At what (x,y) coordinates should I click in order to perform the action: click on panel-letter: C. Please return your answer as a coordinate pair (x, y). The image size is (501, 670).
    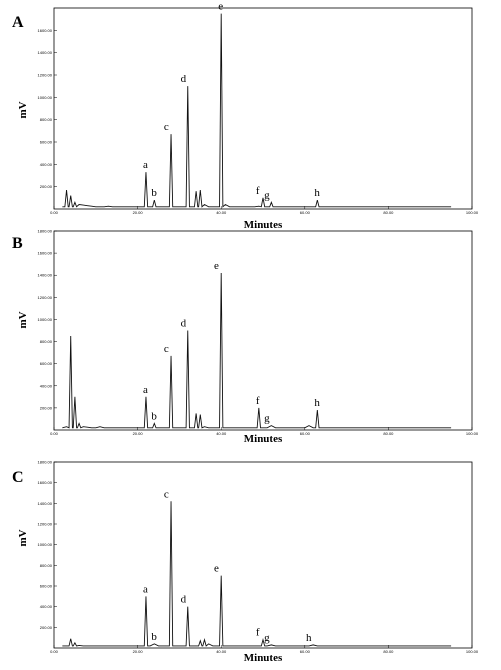
    Looking at the image, I should click on (18, 477).